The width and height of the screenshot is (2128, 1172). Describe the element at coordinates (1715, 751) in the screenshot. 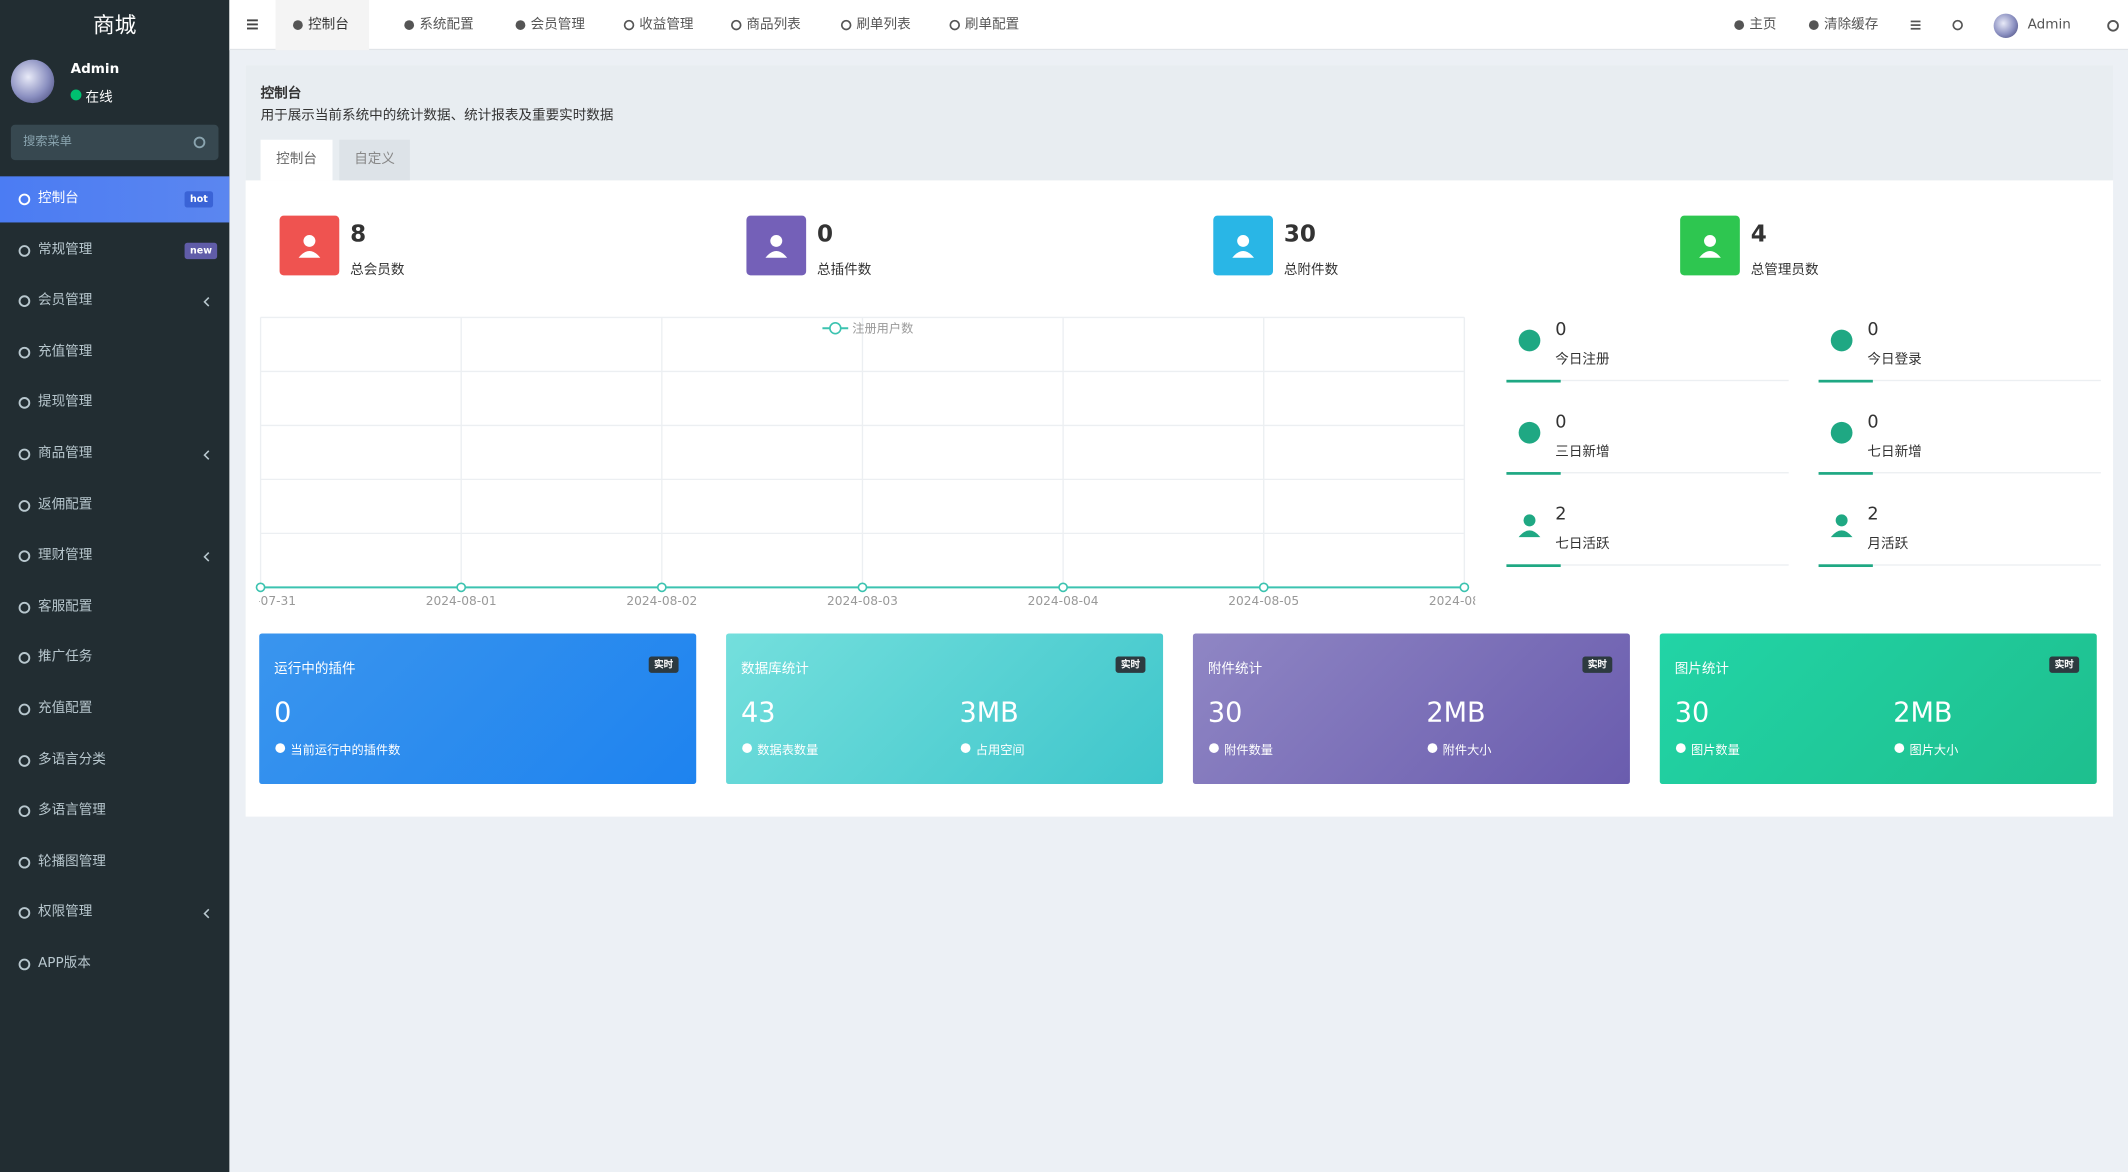

I see `card-label: 图片数量` at that location.